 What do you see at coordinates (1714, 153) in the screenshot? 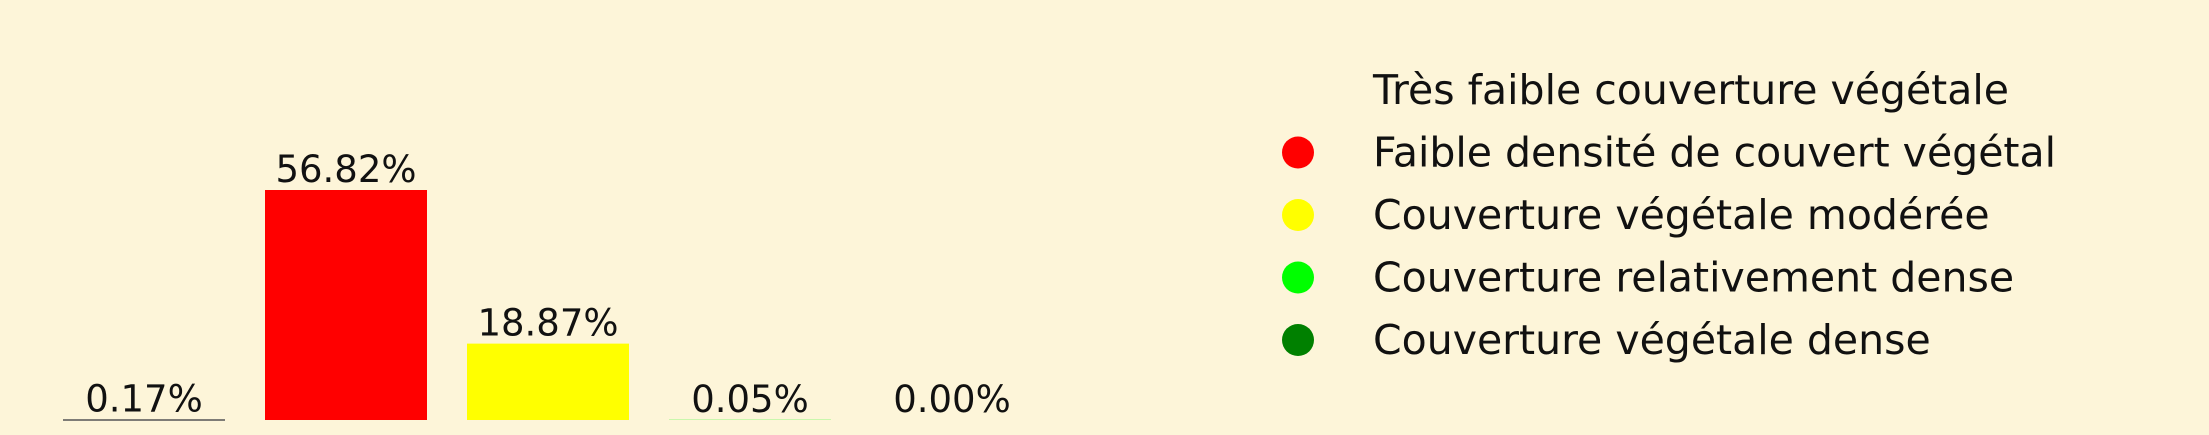
I see `legend-label-2: Faible densité de couvert végétal` at bounding box center [1714, 153].